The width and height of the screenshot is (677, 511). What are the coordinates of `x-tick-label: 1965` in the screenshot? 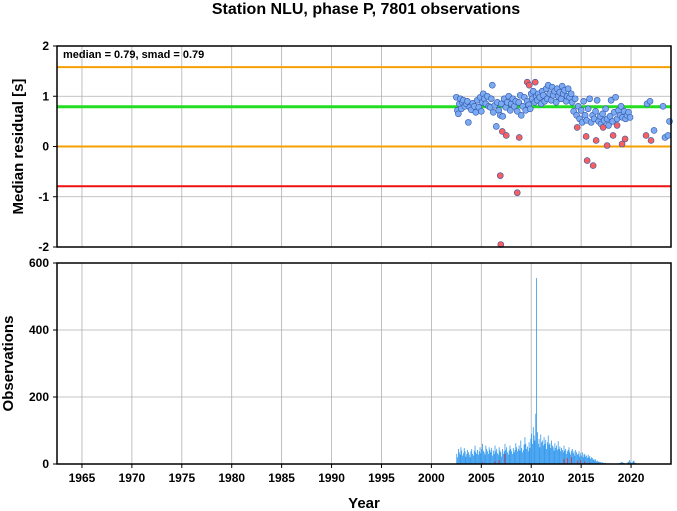 It's located at (82, 478).